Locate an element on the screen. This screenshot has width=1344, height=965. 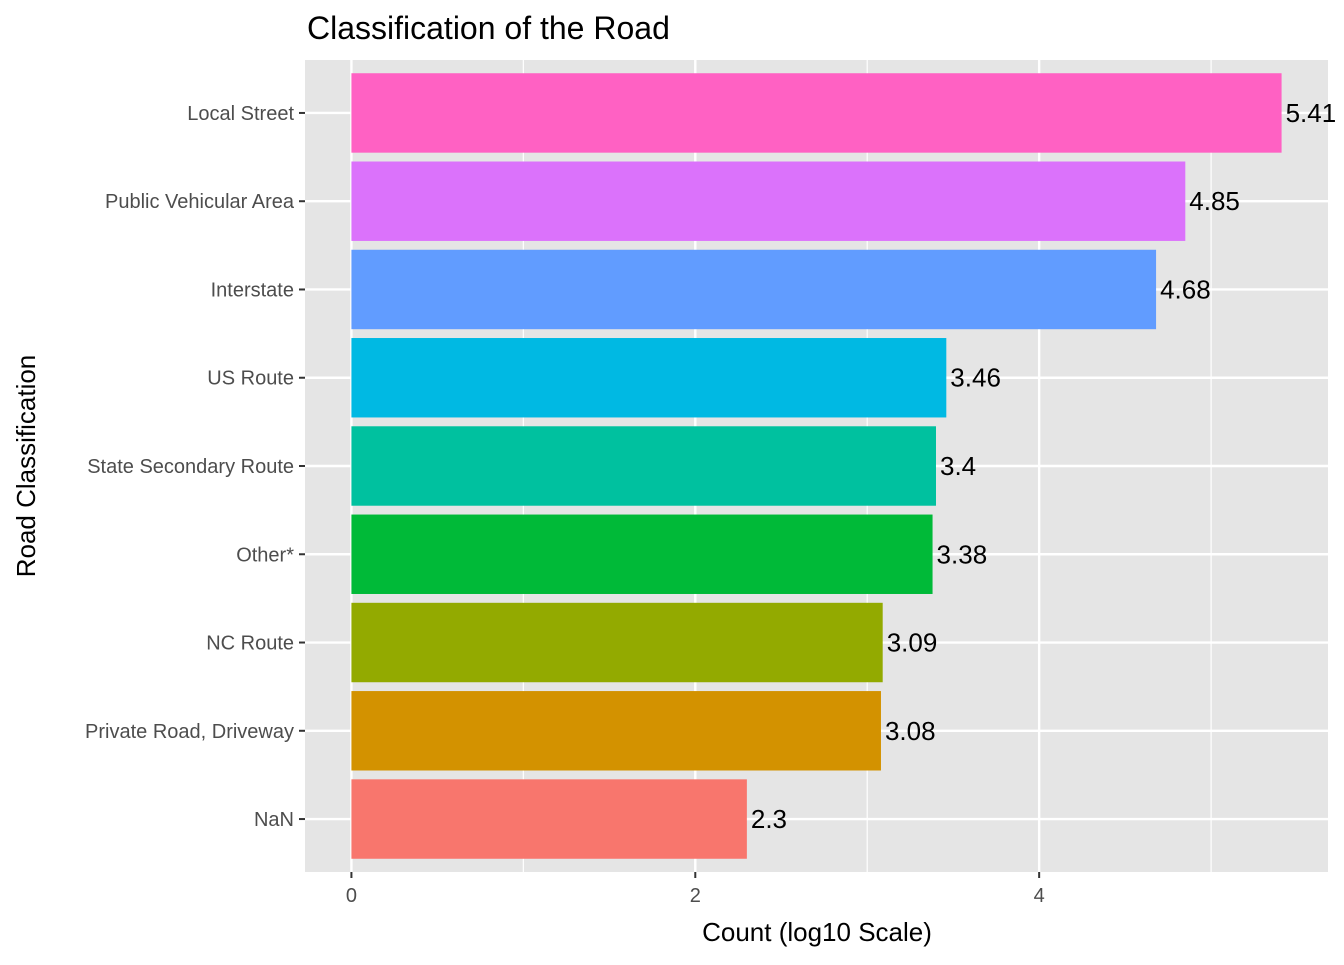
y-tick-label: State Secondary Route is located at coordinates (190, 467).